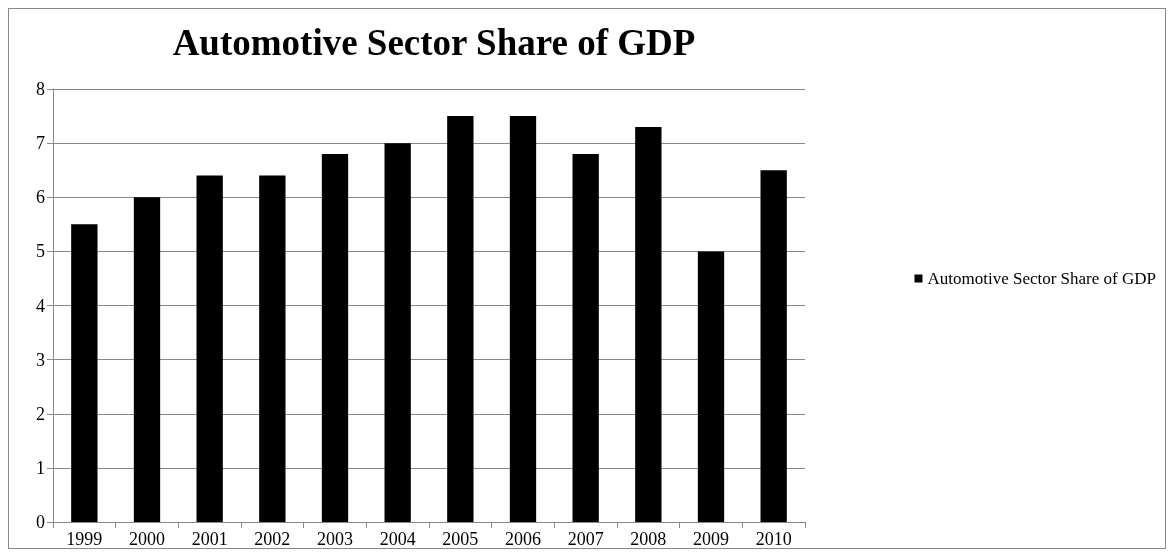  What do you see at coordinates (460, 539) in the screenshot?
I see `x-tick-label: 2005` at bounding box center [460, 539].